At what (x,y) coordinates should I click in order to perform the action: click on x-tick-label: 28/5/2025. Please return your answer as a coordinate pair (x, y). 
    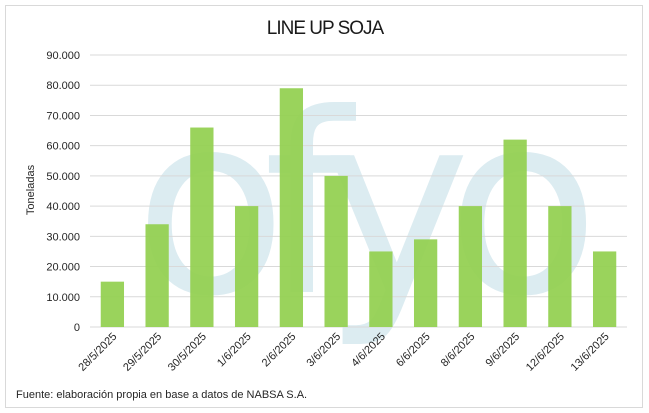
    Looking at the image, I should click on (97, 352).